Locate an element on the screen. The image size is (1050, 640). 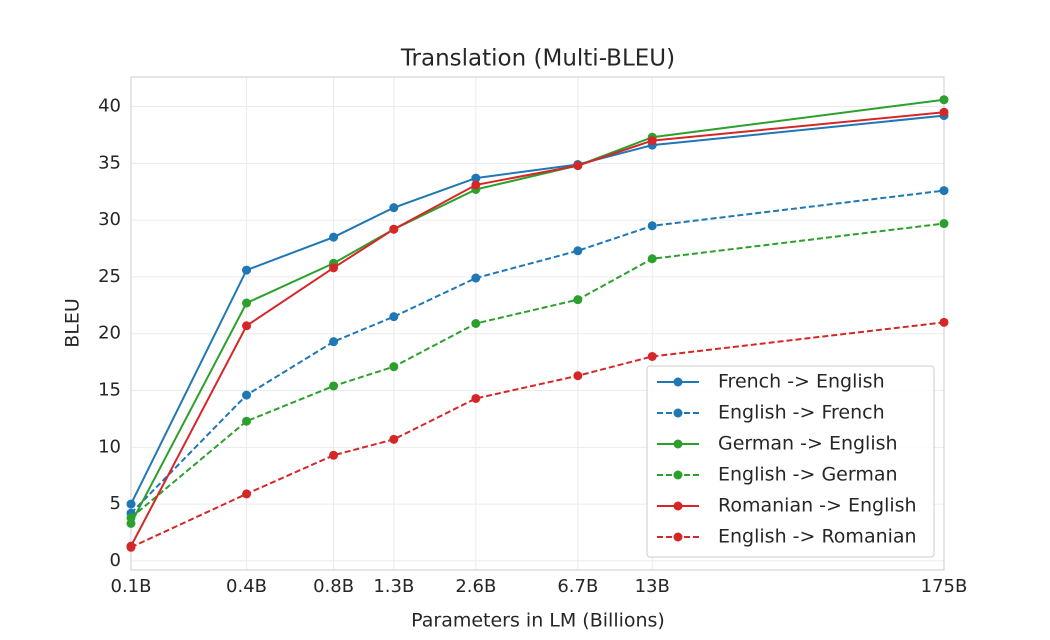
y-tick-label: 30 is located at coordinates (109, 219).